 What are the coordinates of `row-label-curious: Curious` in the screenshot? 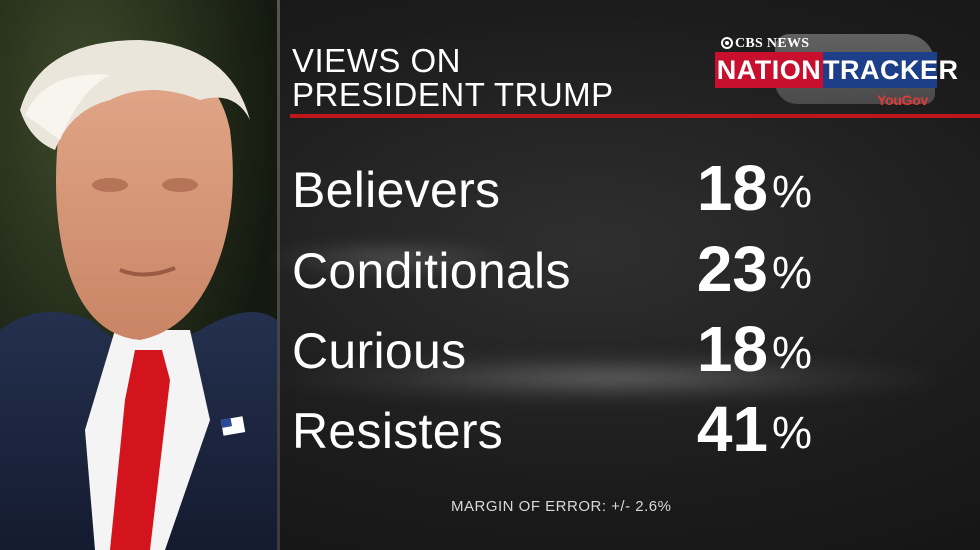 It's located at (379, 351).